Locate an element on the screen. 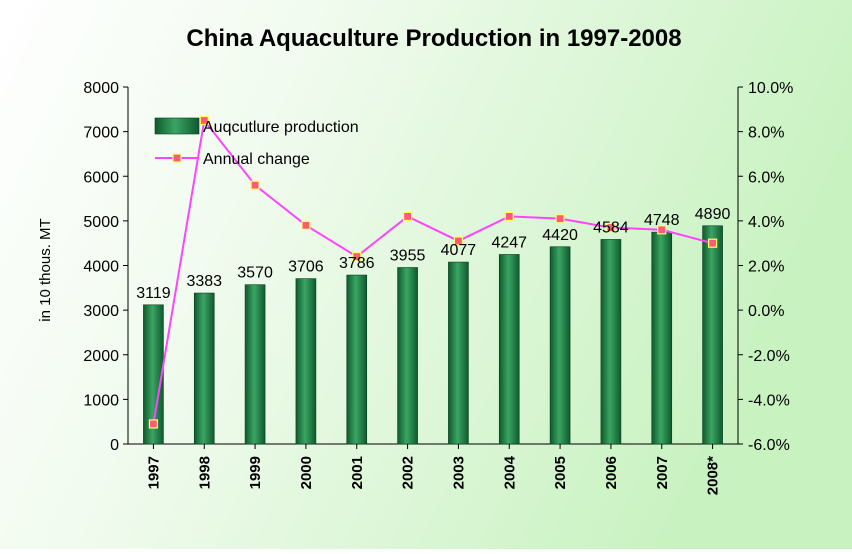 The width and height of the screenshot is (852, 554). y2-tick-label: 8.0% is located at coordinates (766, 133).